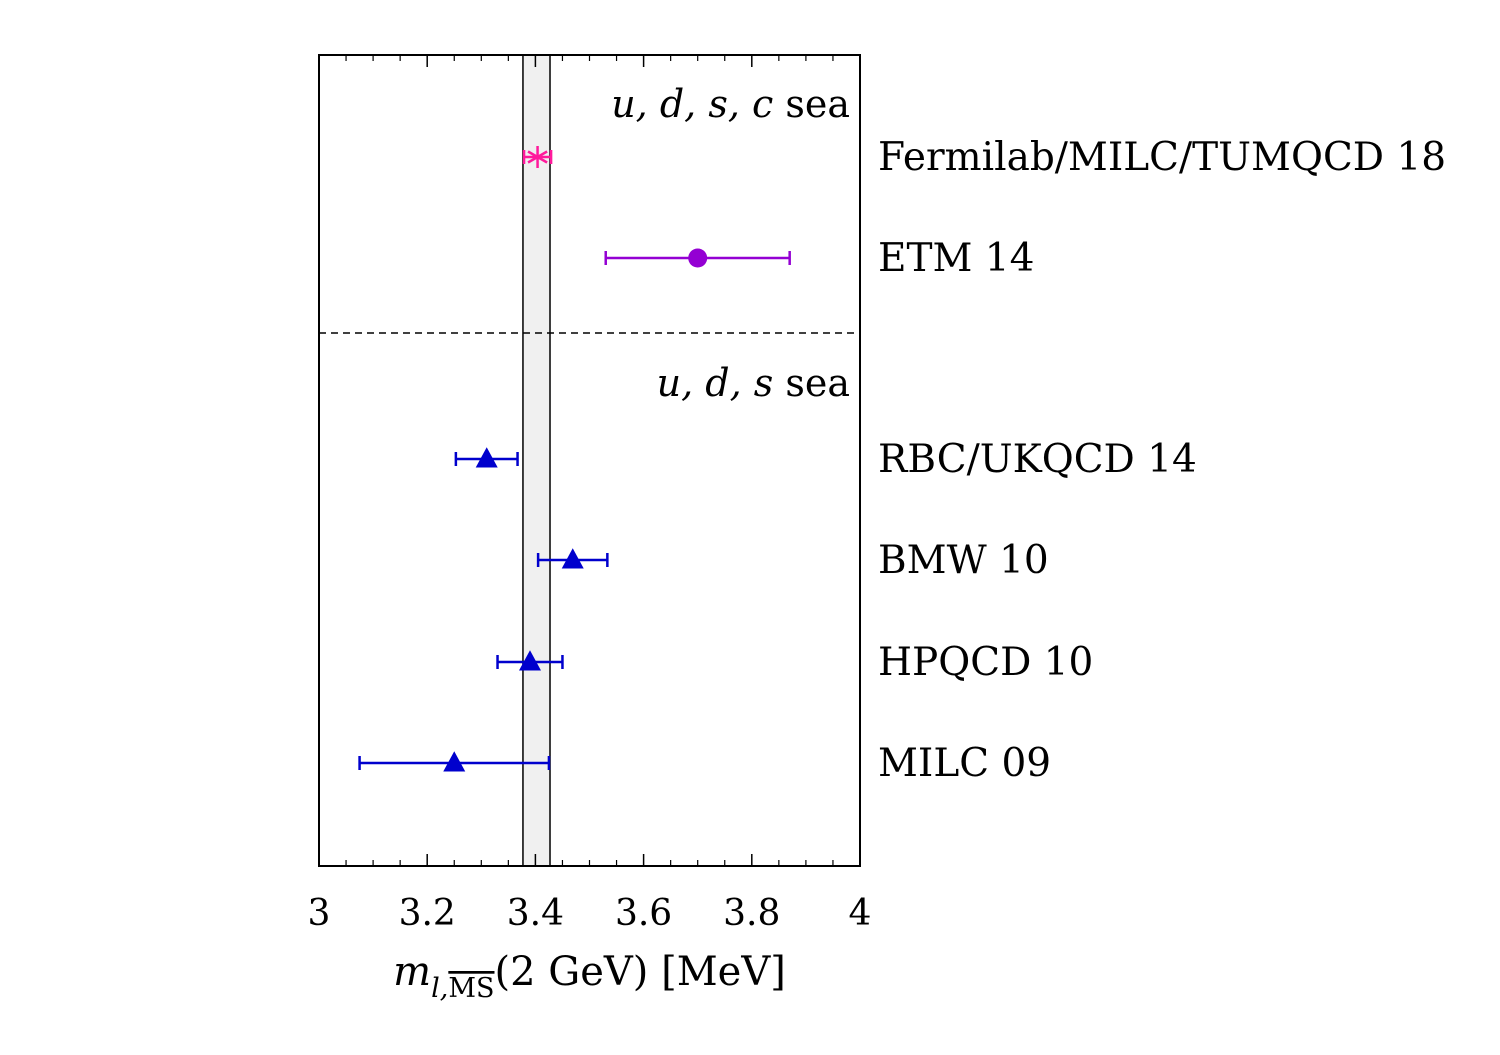 This screenshot has width=1500, height=1055. I want to click on experiment-label: BMW 10, so click(963, 560).